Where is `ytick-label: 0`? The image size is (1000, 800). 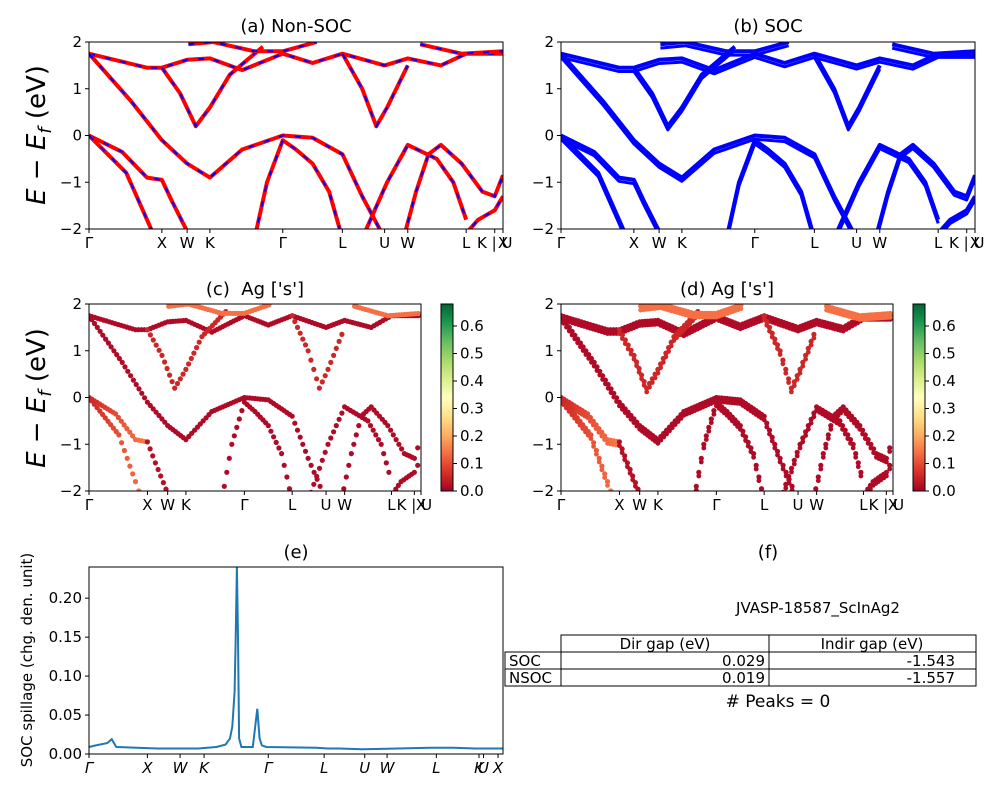
ytick-label: 0 is located at coordinates (77, 398).